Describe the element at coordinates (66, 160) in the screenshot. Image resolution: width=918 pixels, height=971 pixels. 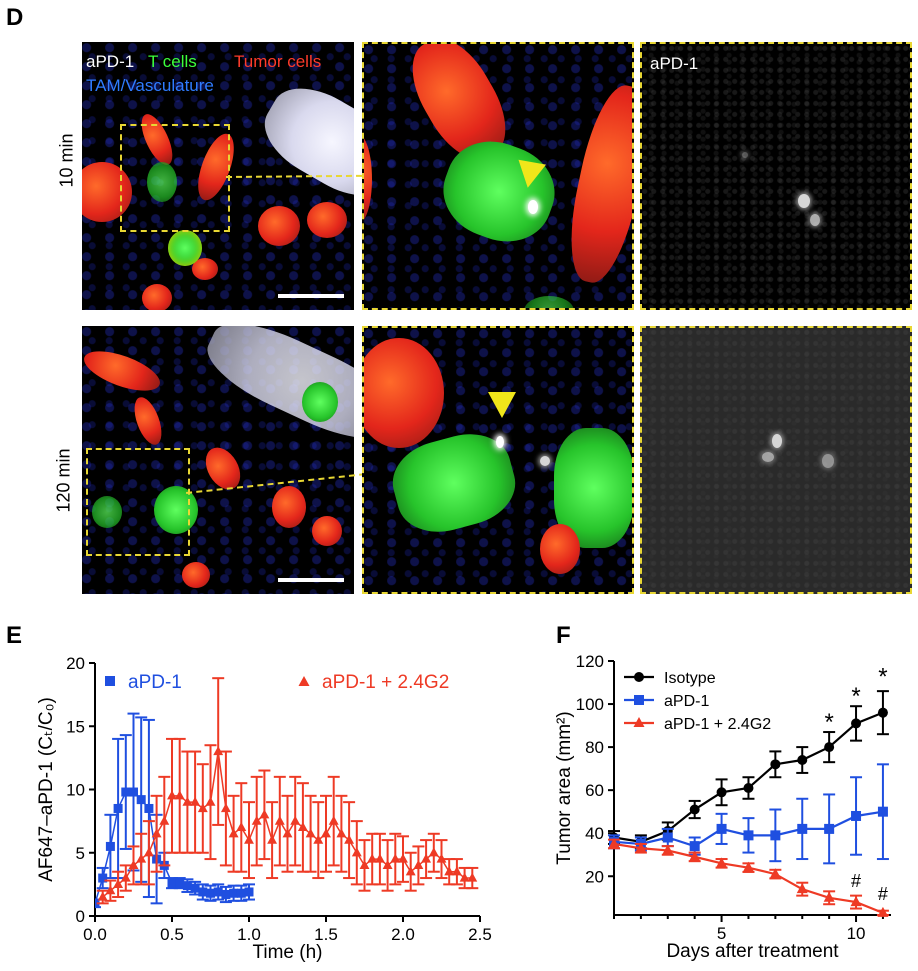
I see `row-label-10min: 10 min` at that location.